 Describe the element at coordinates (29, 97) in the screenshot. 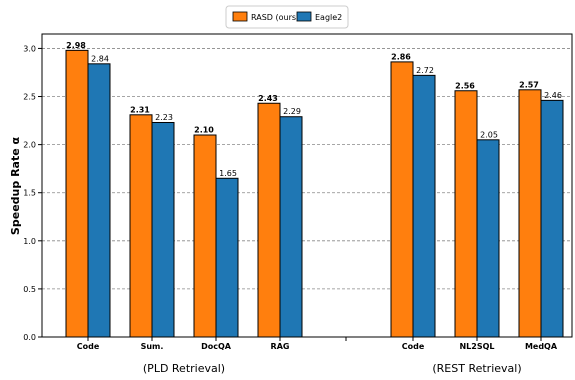

I see `y-tick-label: 2.5` at that location.